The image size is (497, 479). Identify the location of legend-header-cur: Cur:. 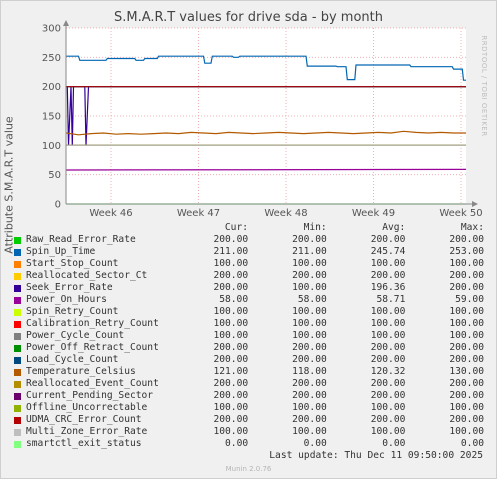
(236, 227).